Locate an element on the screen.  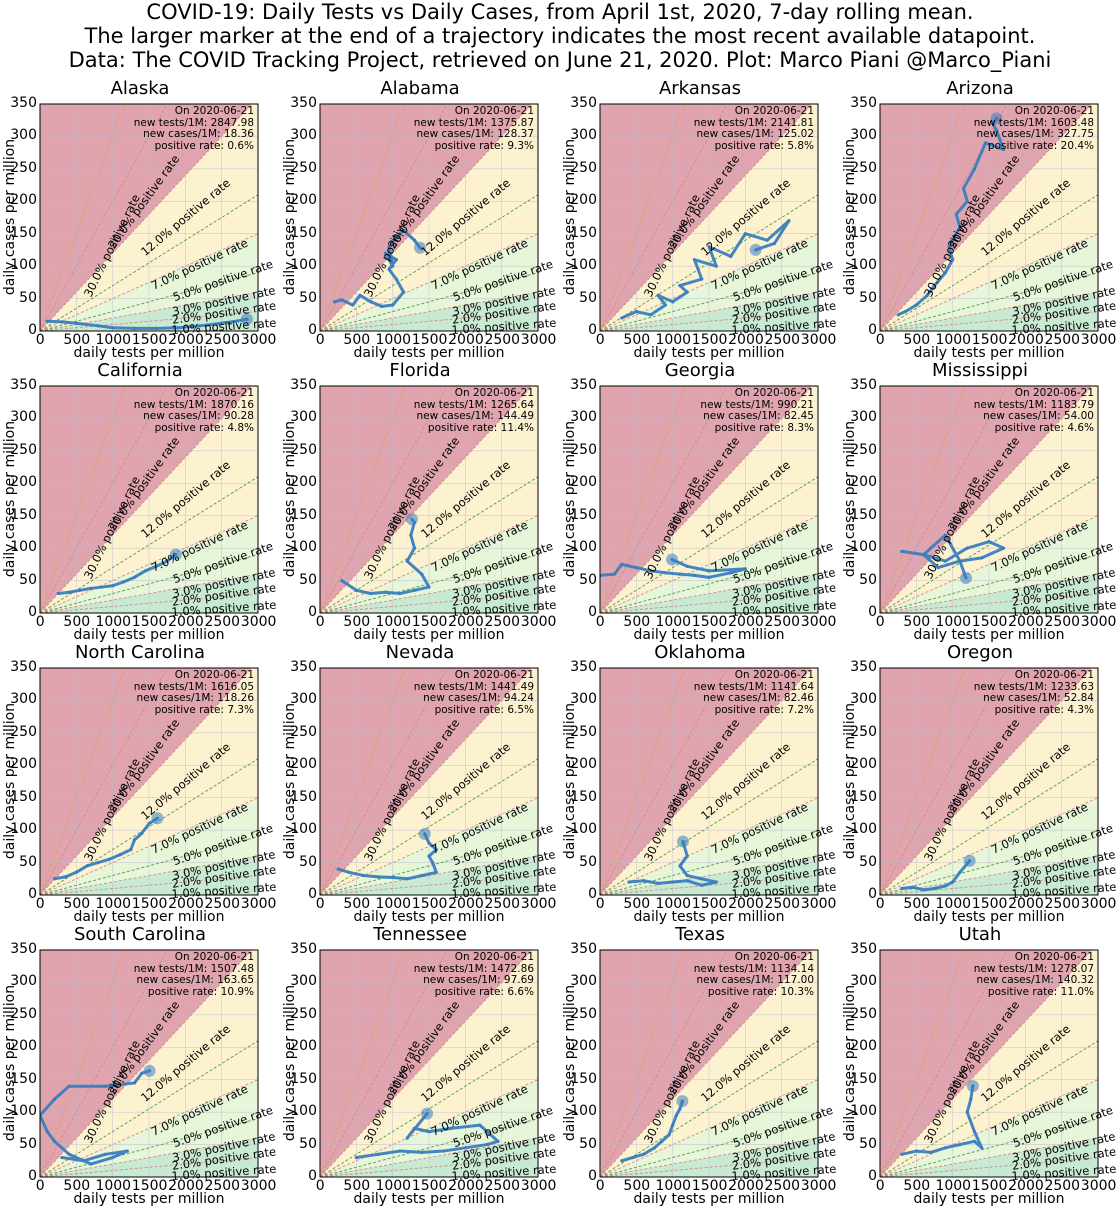
y-tick-label: 250 is located at coordinates (863, 1013).